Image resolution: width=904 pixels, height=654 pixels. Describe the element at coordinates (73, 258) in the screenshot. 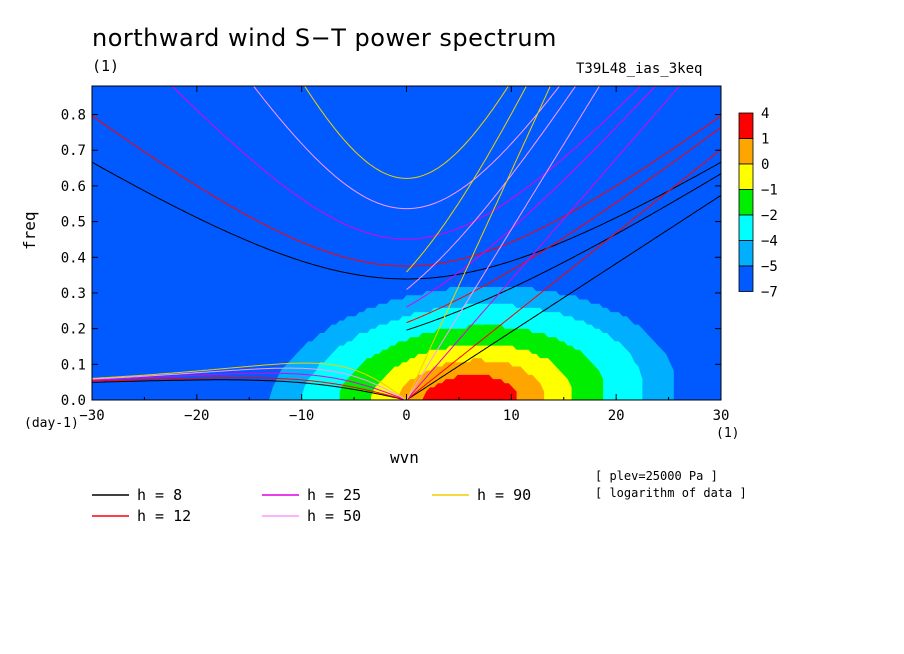

I see `y-tick-label: 0.4` at that location.